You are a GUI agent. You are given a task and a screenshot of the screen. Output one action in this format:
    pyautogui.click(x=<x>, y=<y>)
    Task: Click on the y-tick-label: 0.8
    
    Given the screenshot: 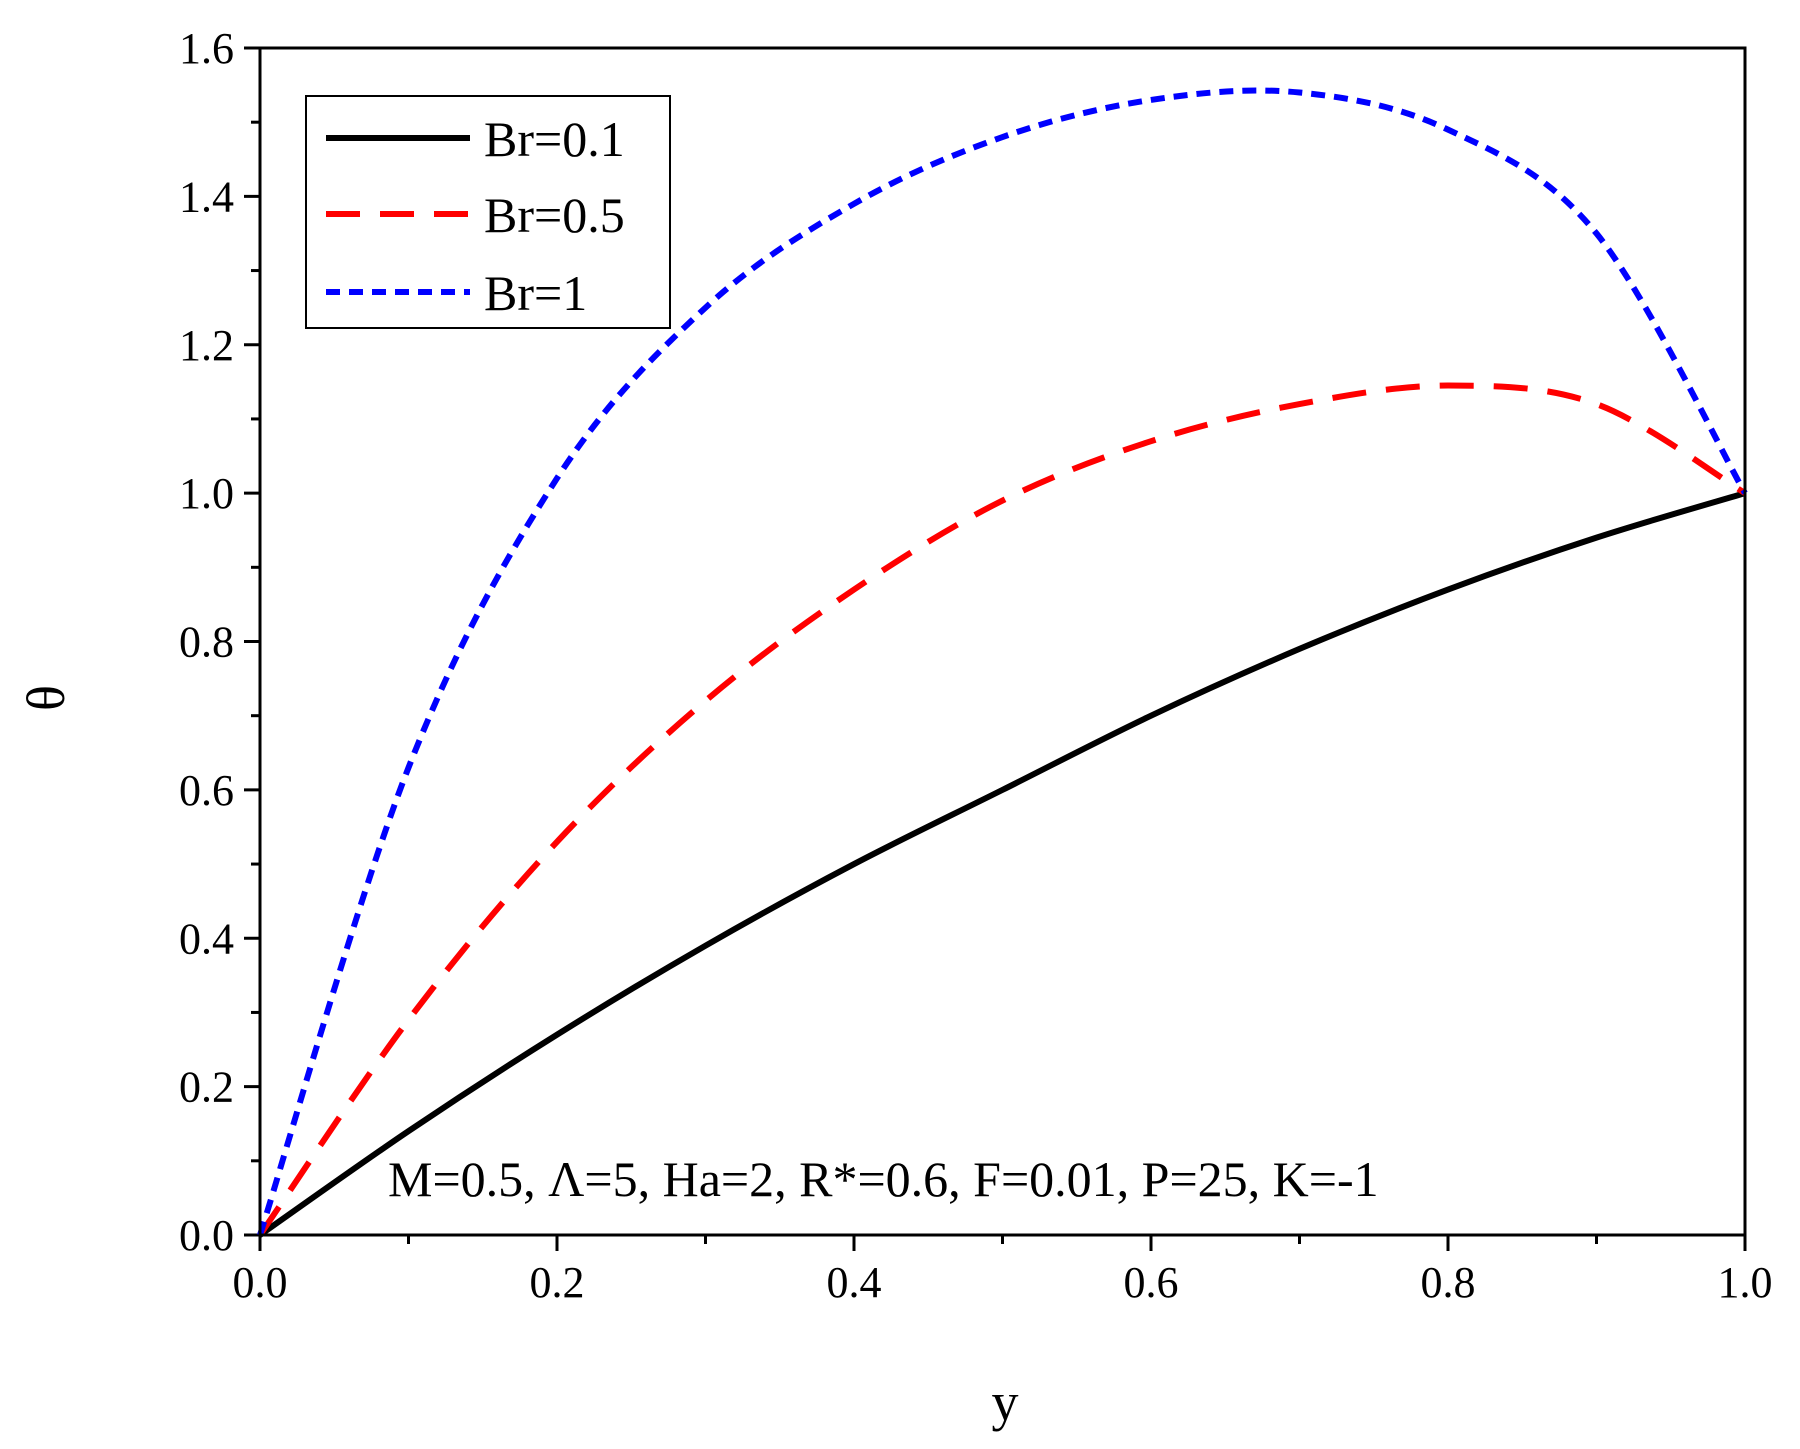 What is the action you would take?
    pyautogui.click(x=206, y=642)
    